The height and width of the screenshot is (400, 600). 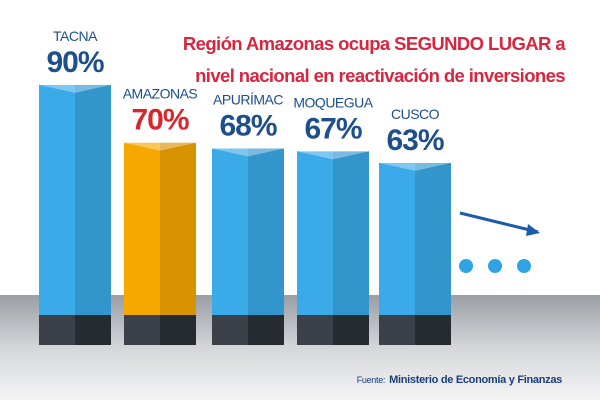 I want to click on arrow-head, so click(x=533, y=230).